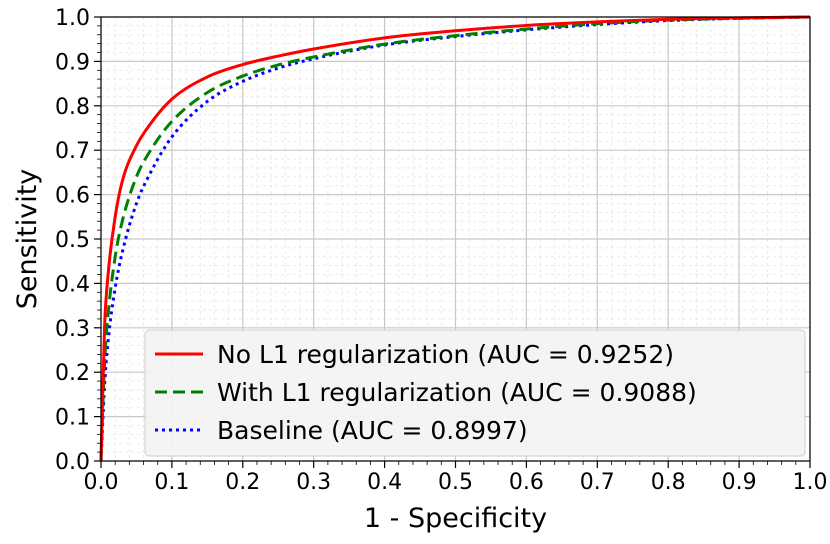 The height and width of the screenshot is (544, 830). I want to click on x-axis-label: 1 - Specificity, so click(455, 518).